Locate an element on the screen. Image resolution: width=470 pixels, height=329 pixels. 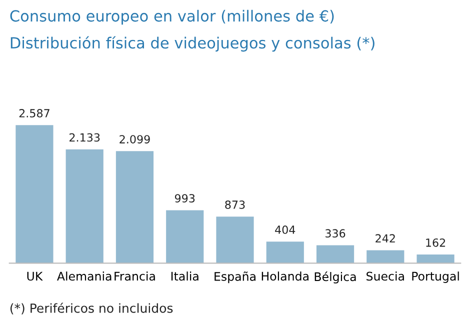
data-label: 2.133 is located at coordinates (85, 137).